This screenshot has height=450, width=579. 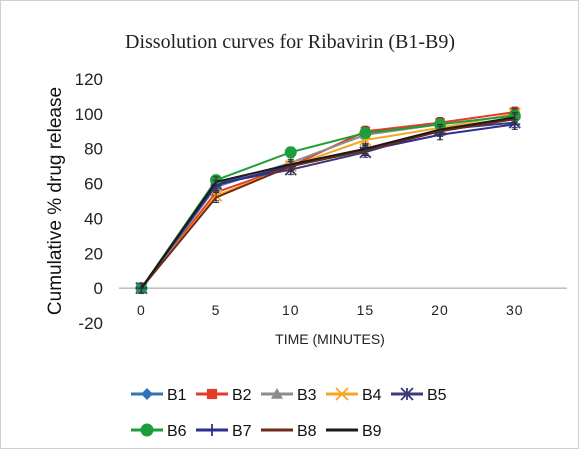 I want to click on legend-label: B5, so click(x=437, y=395).